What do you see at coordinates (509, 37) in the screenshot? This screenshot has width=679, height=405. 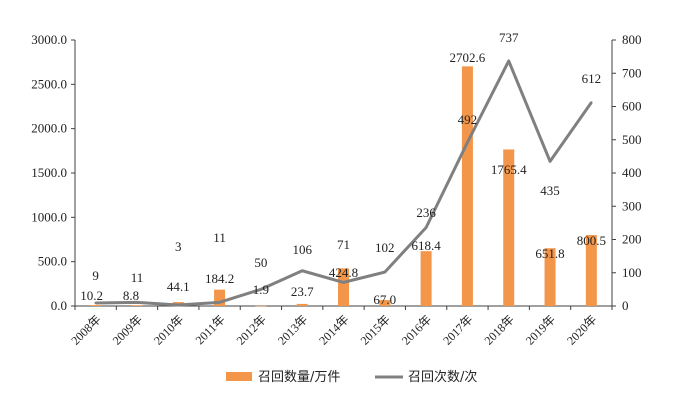 I see `line-value-label: 737` at bounding box center [509, 37].